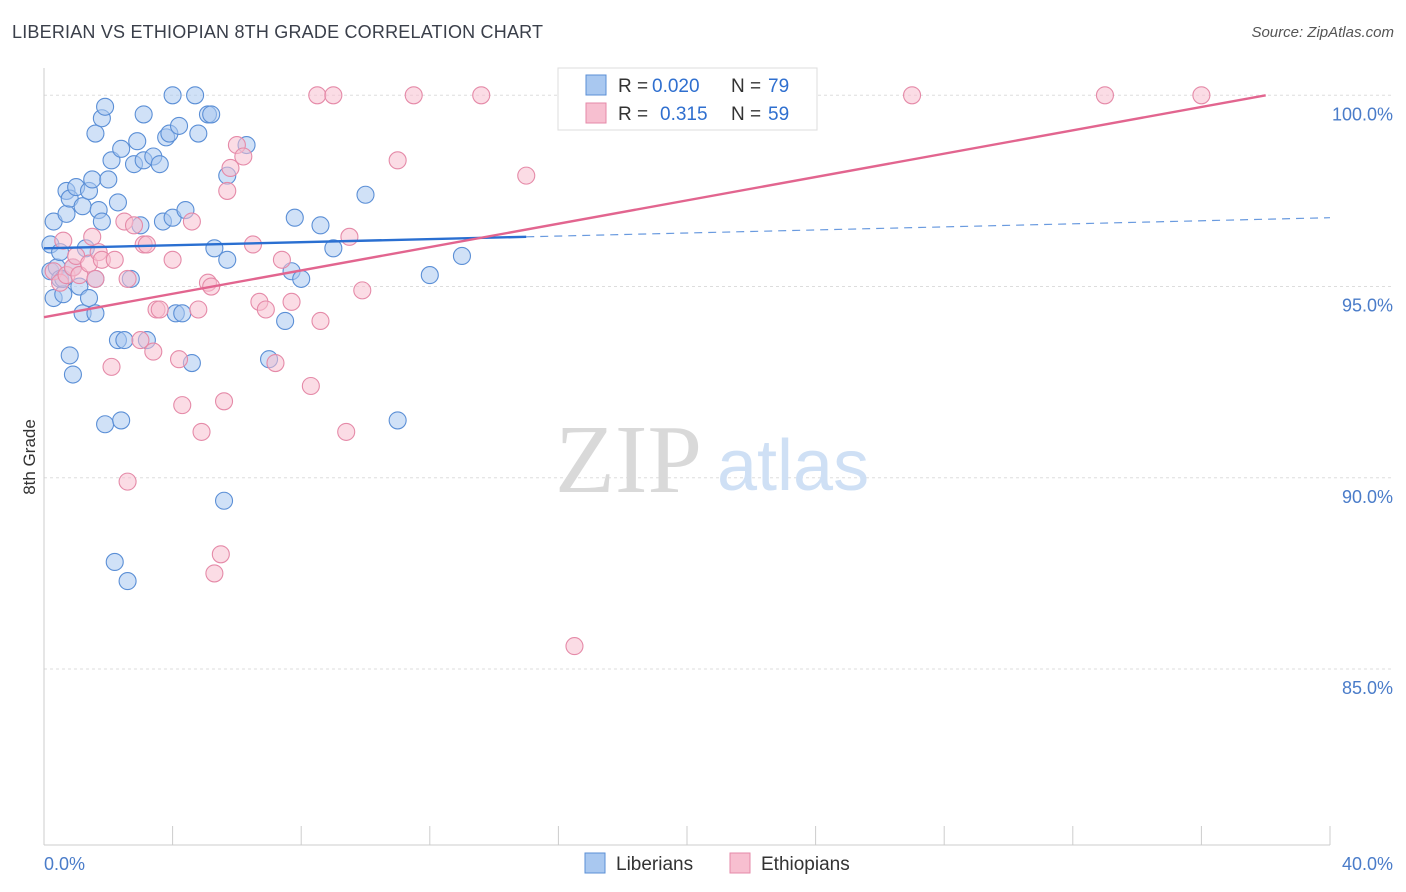  What do you see at coordinates (1367, 864) in the screenshot?
I see `x-tick-label-max: 40.0%` at bounding box center [1367, 864].